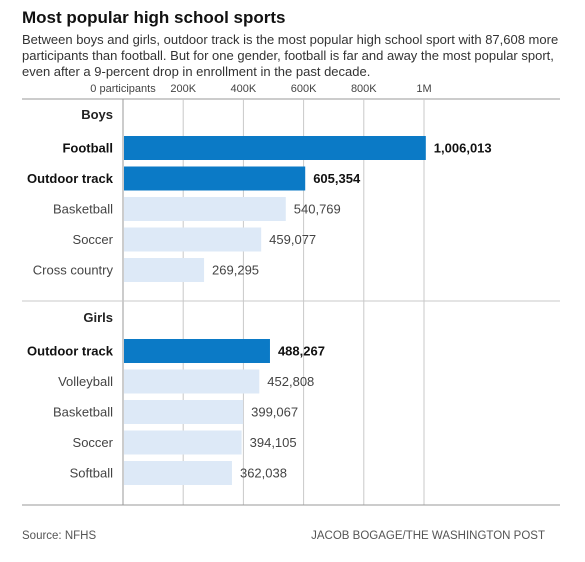 The height and width of the screenshot is (562, 585). I want to click on x-tick-label: 600K, so click(304, 89).